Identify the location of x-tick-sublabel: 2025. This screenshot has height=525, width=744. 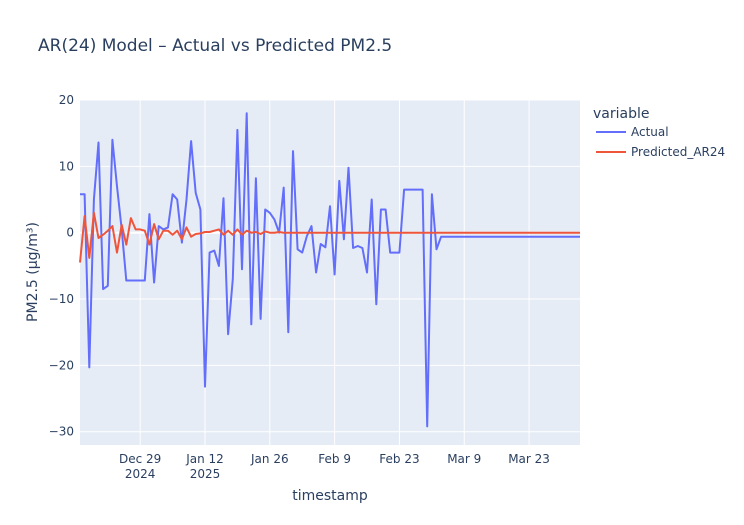
(205, 474).